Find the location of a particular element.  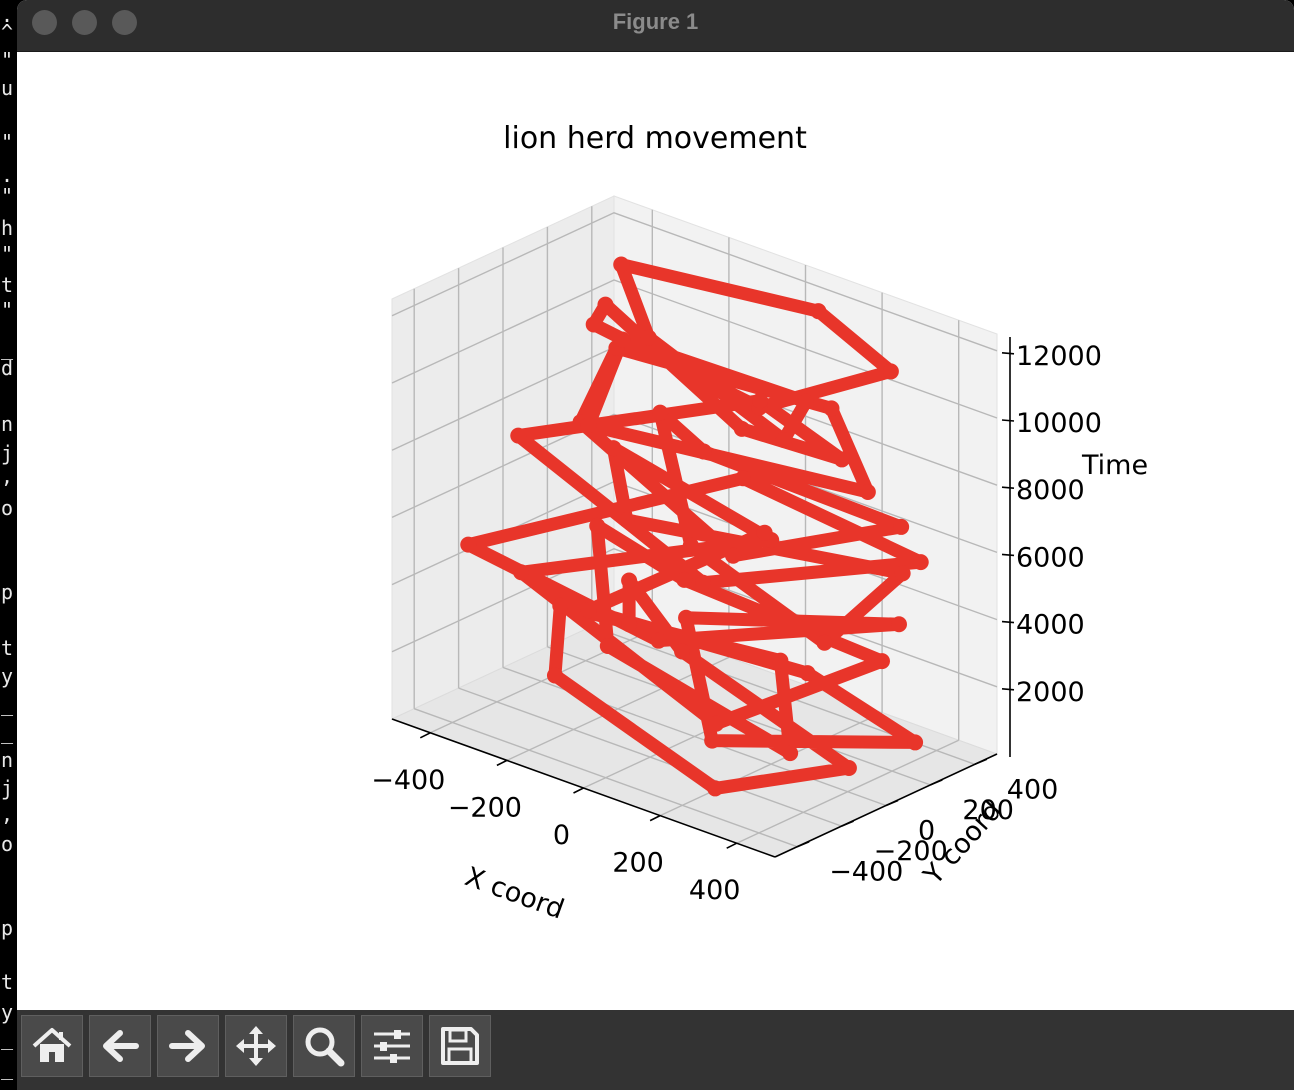

sliders-icon is located at coordinates (392, 1046).